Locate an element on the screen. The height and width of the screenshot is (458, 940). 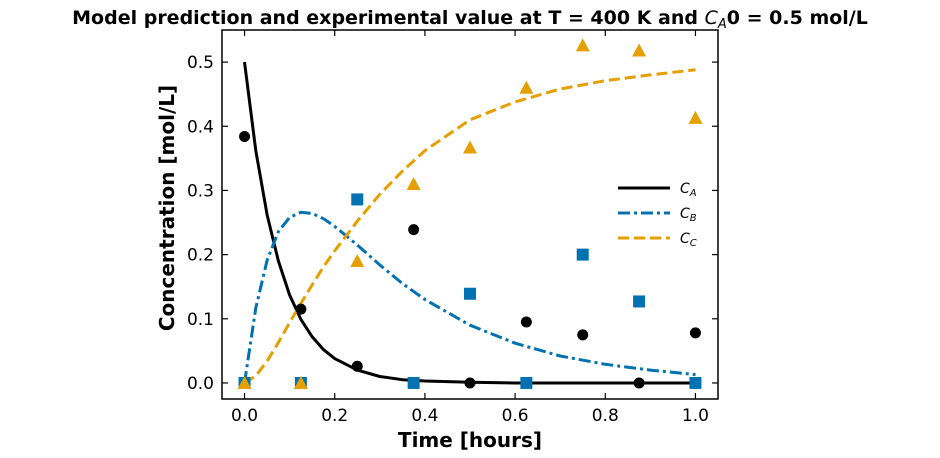
x-axis-label: Time [hours] is located at coordinates (470, 440).